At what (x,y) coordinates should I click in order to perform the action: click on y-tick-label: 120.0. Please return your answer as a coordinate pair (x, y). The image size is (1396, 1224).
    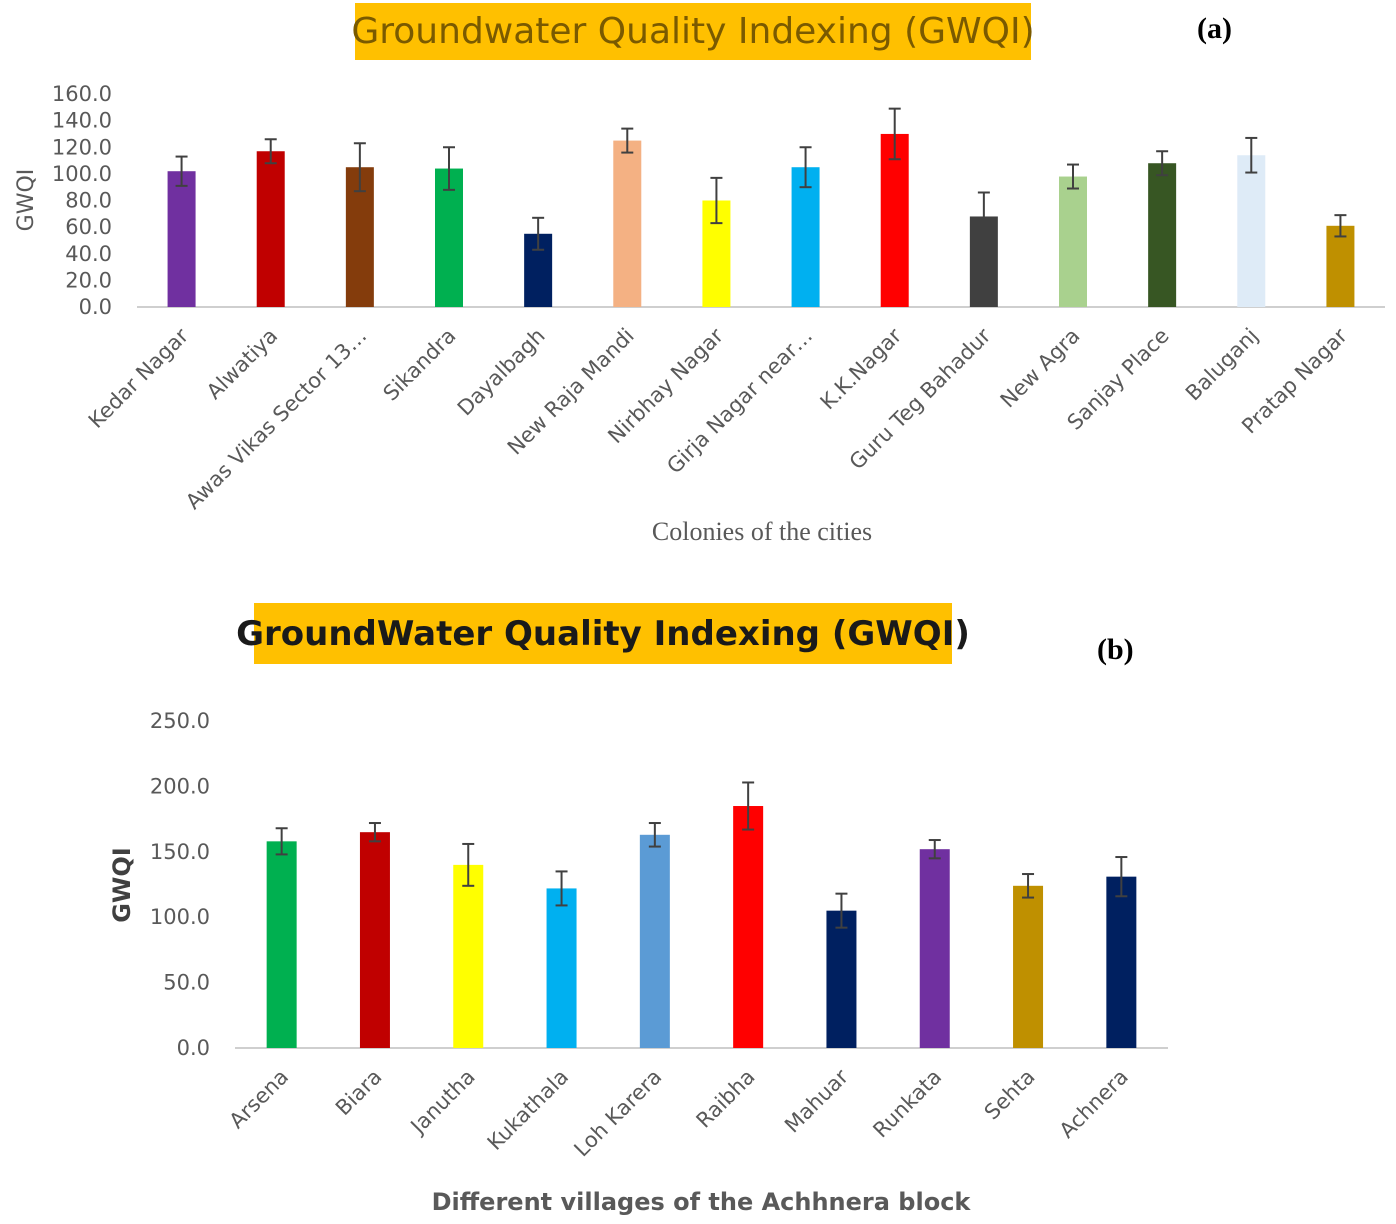
    Looking at the image, I should click on (82, 147).